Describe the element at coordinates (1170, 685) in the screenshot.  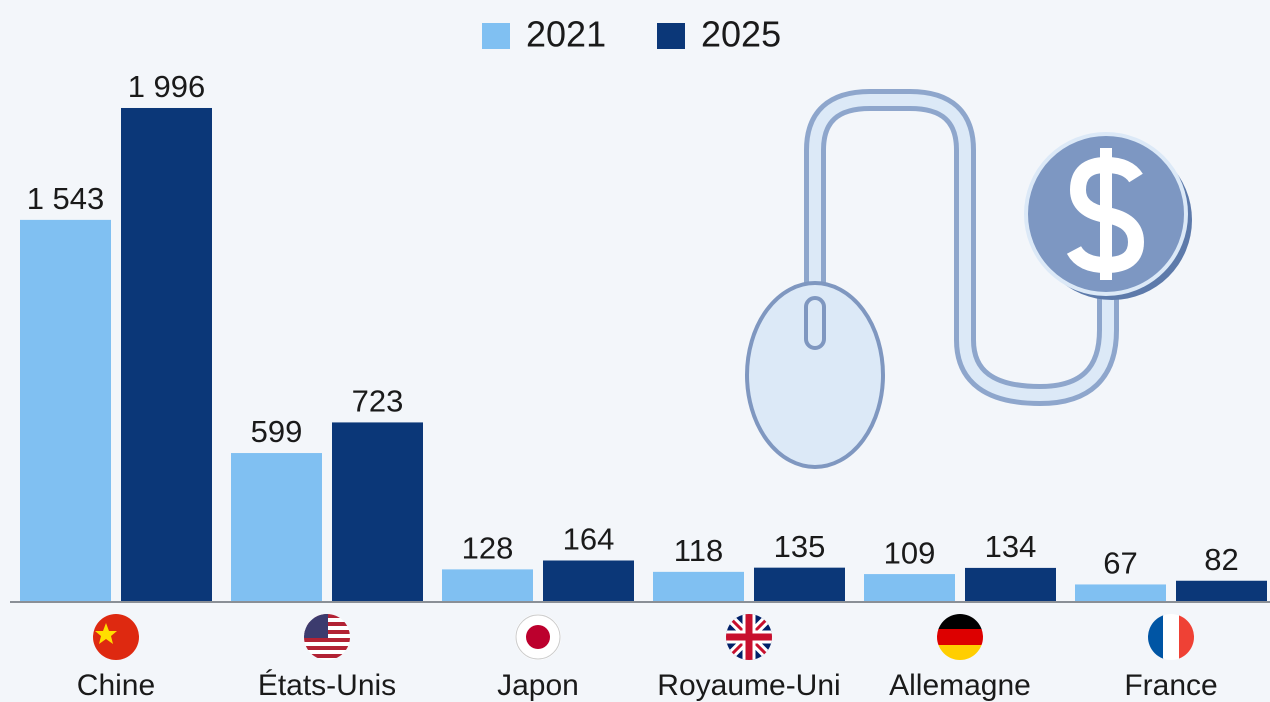
I see `category-label: France` at that location.